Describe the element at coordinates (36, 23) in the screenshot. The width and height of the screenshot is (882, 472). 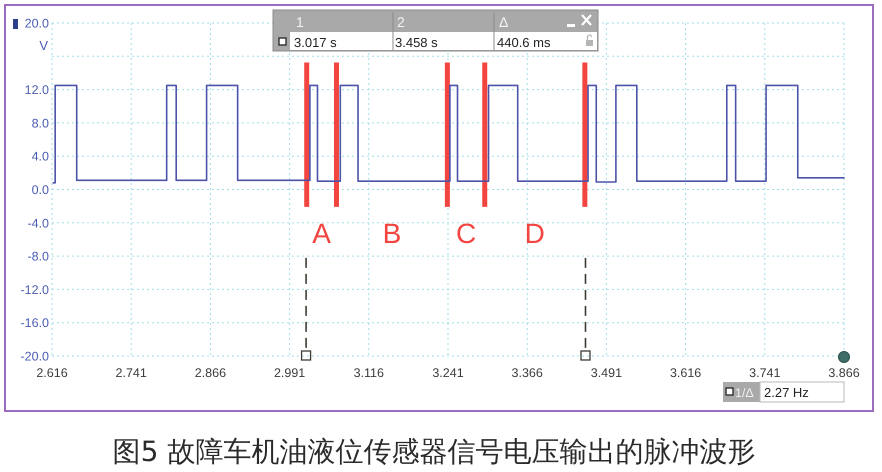
I see `ytick-label: 20.0` at that location.